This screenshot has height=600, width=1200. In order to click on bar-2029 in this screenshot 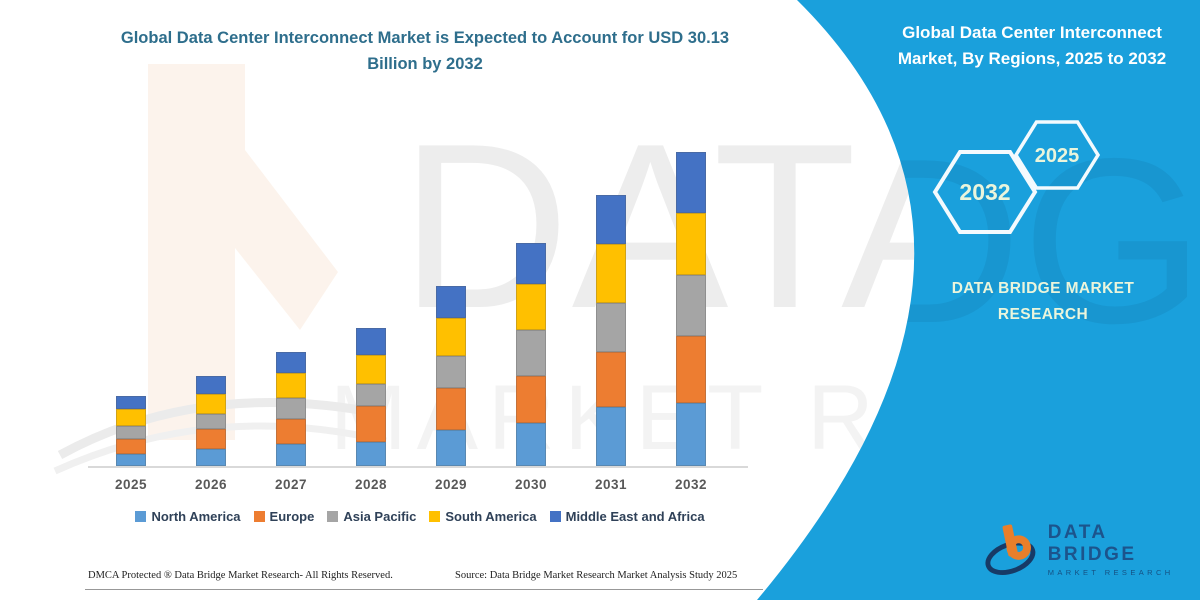, I will do `click(451, 376)`.